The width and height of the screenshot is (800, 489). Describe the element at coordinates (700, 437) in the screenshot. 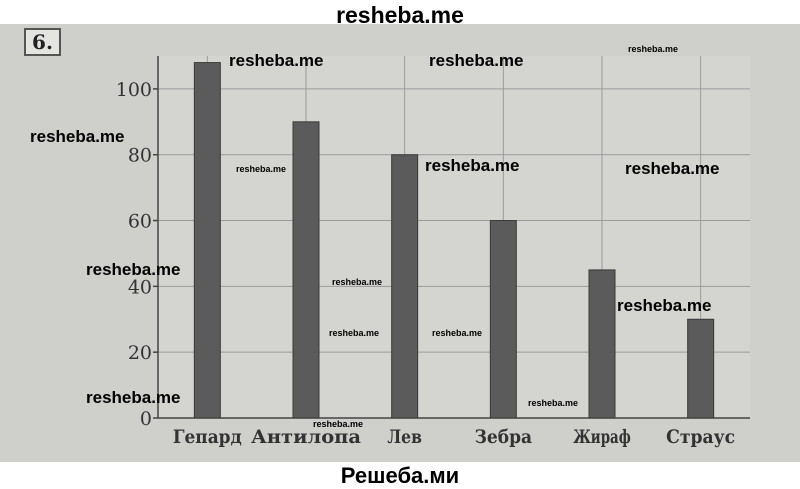

I see `x-tick-label: Страус` at that location.